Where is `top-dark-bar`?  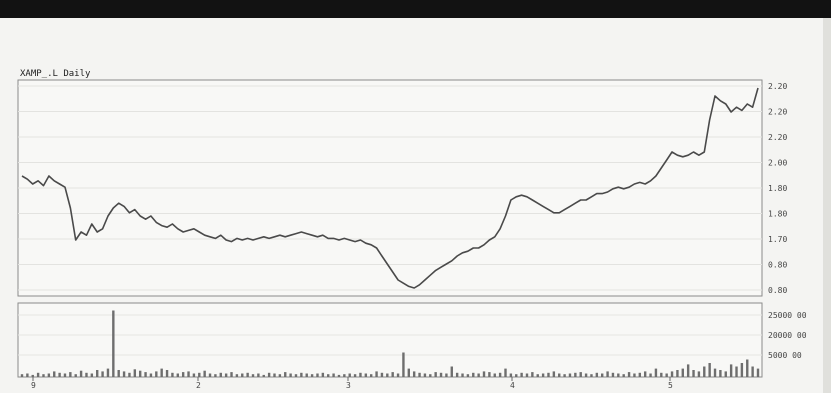 top-dark-bar is located at coordinates (415, 9).